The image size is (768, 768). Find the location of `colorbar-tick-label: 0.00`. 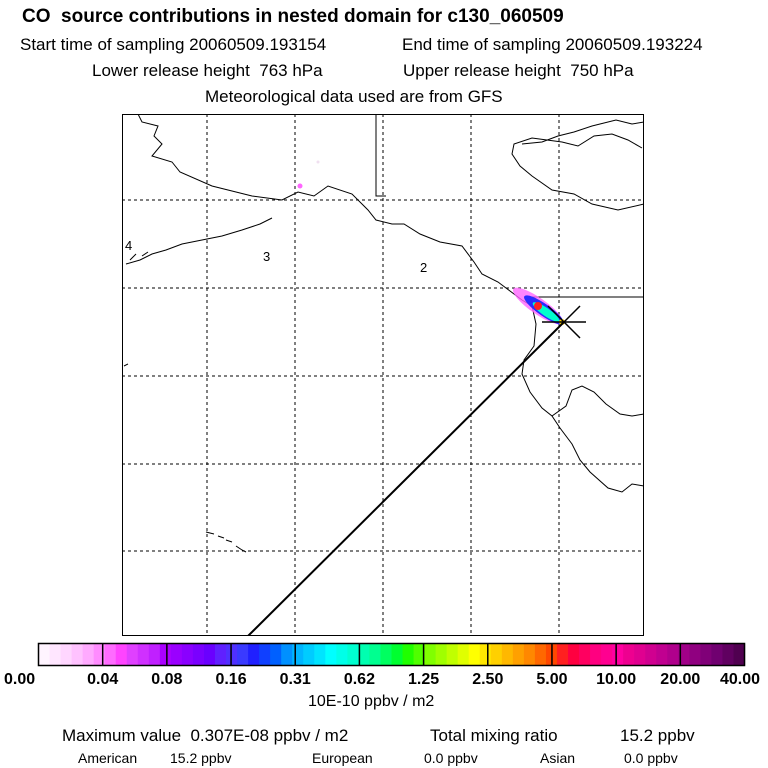

colorbar-tick-label: 0.00 is located at coordinates (20, 679).